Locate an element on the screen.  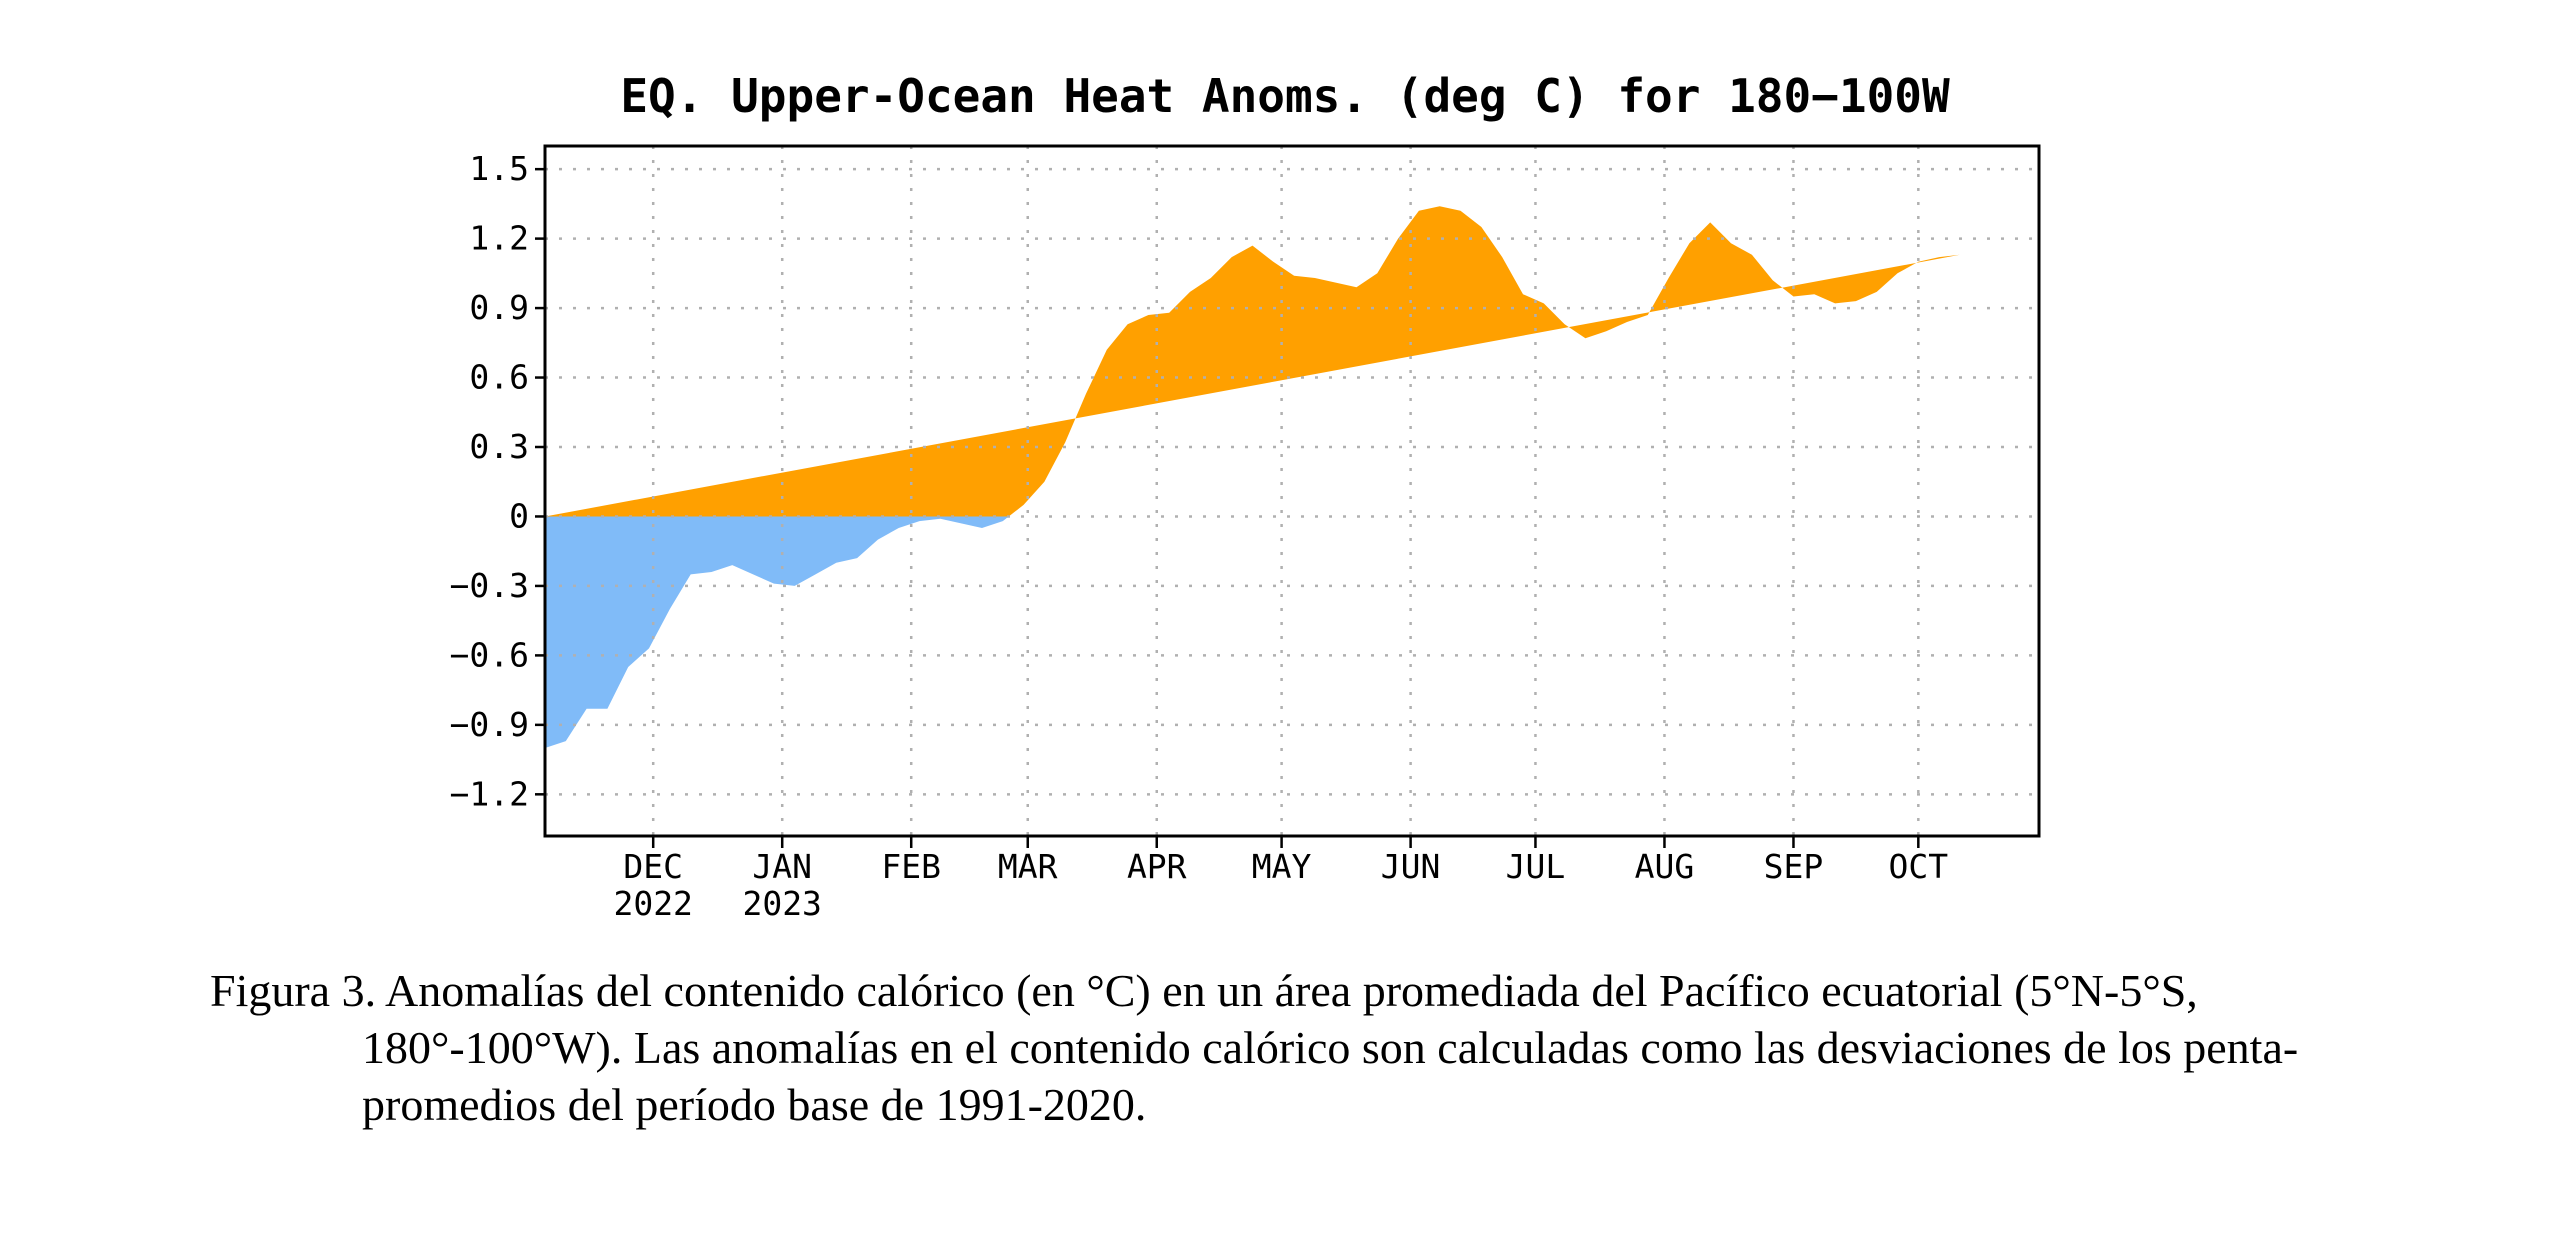
y-tick-label: 0 is located at coordinates (519, 515).